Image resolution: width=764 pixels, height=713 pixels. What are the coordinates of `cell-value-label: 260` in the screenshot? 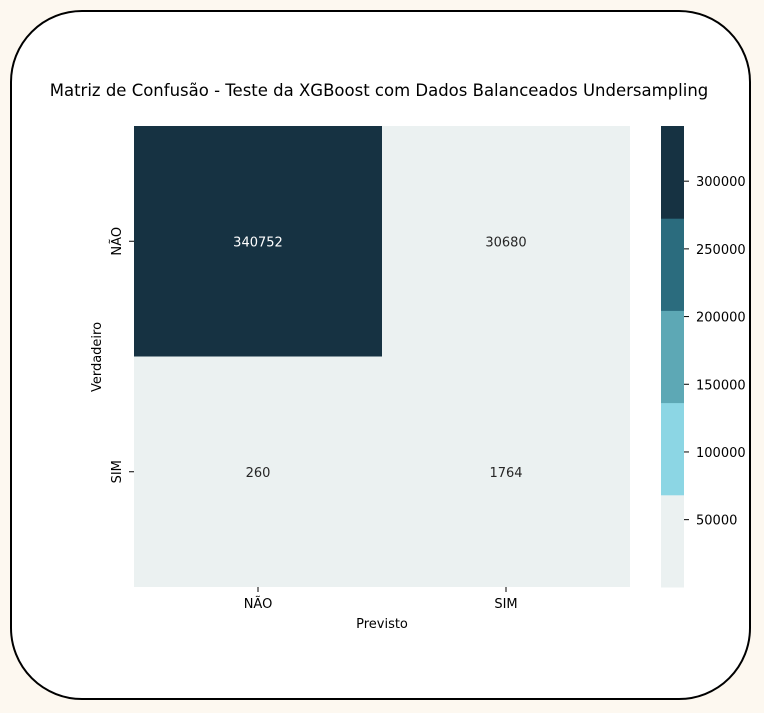 It's located at (258, 473).